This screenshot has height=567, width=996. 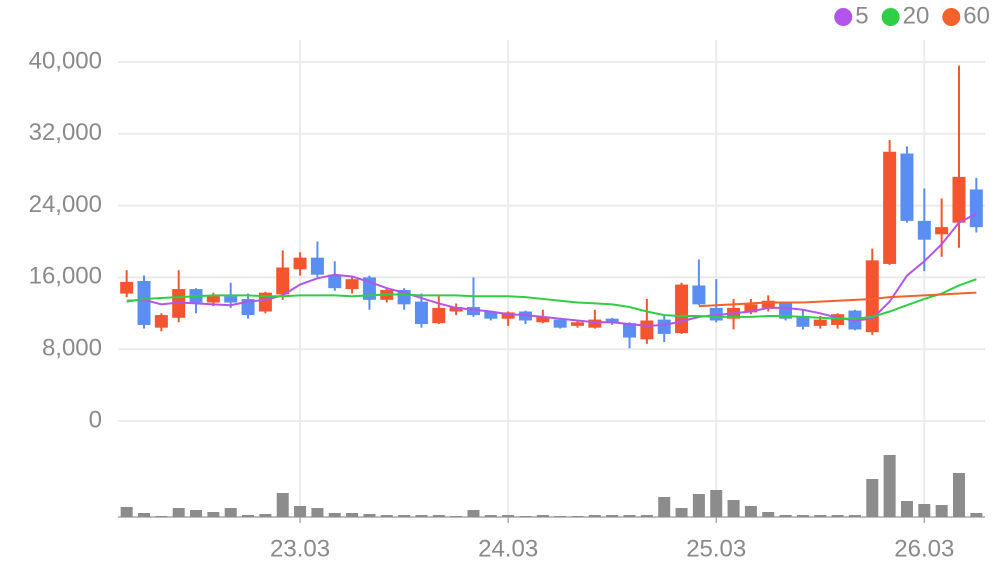 What do you see at coordinates (916, 15) in the screenshot?
I see `legend-label: 20` at bounding box center [916, 15].